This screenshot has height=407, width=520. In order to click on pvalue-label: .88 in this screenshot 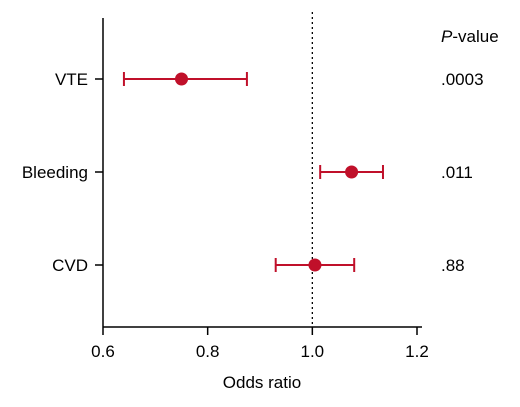, I will do `click(453, 265)`.